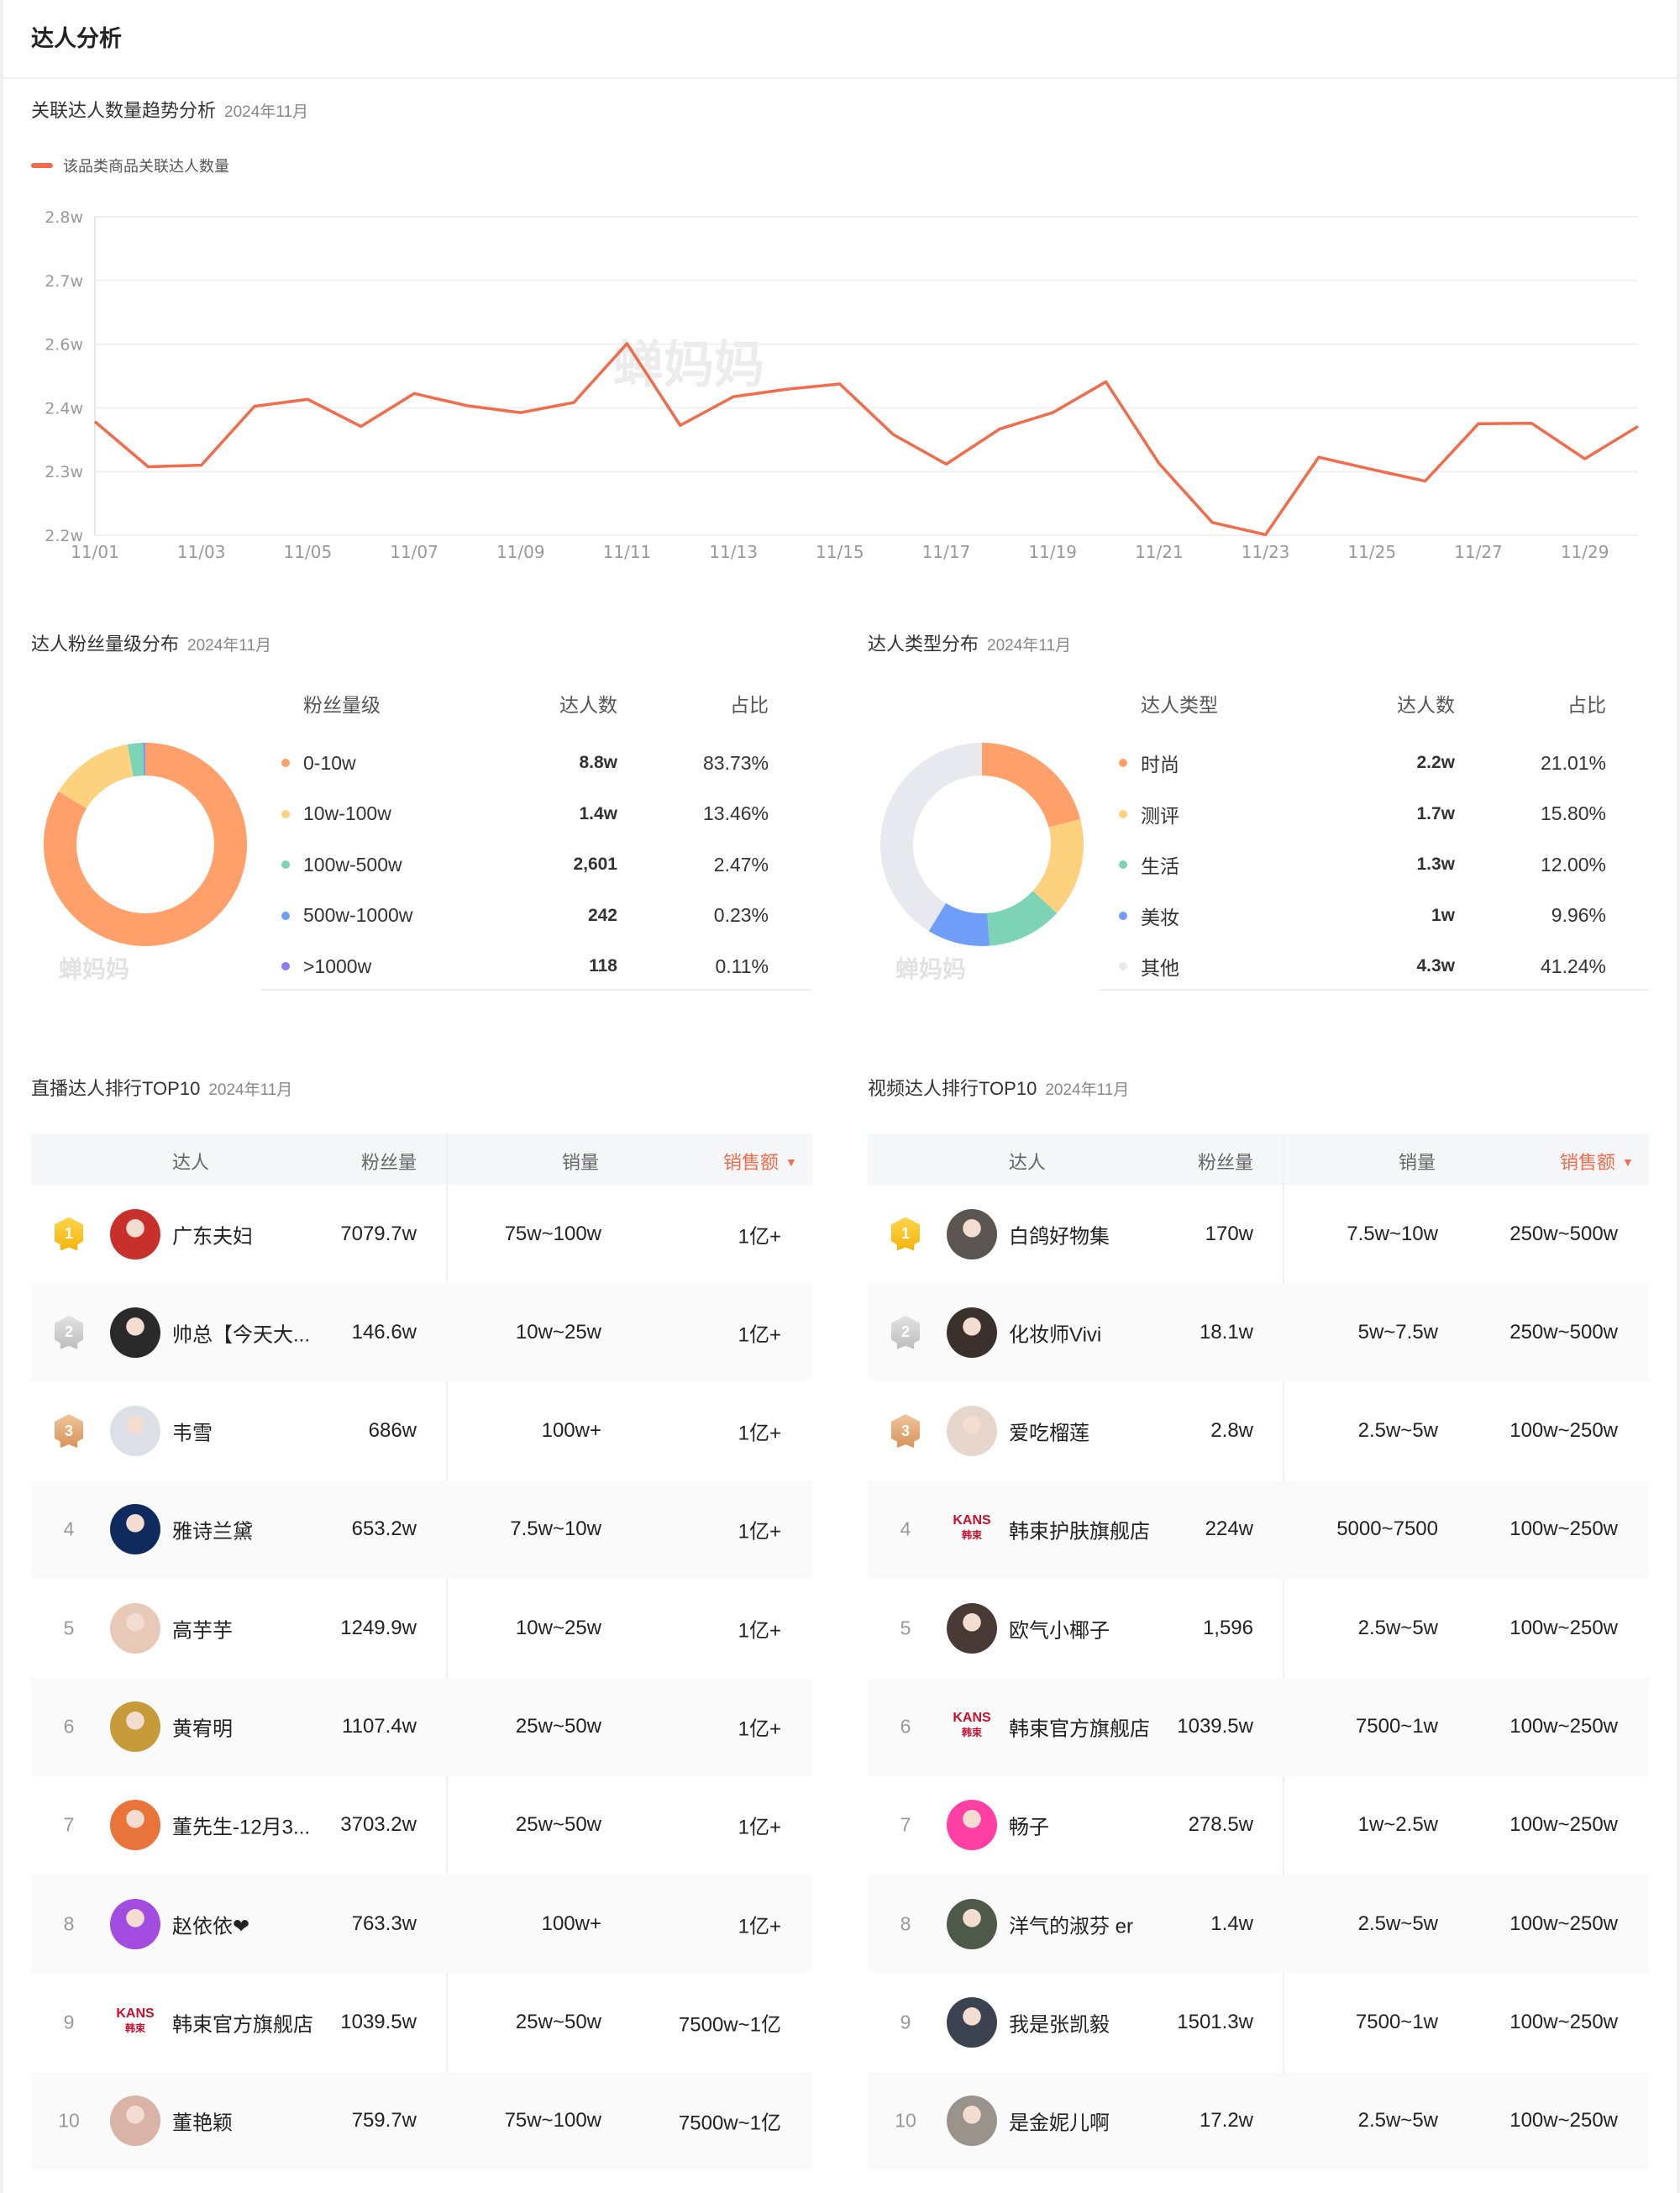 This screenshot has width=1680, height=2193. I want to click on table-row: 7 畅子 278.5w 1w~2.5w 100w~250w, so click(1258, 1826).